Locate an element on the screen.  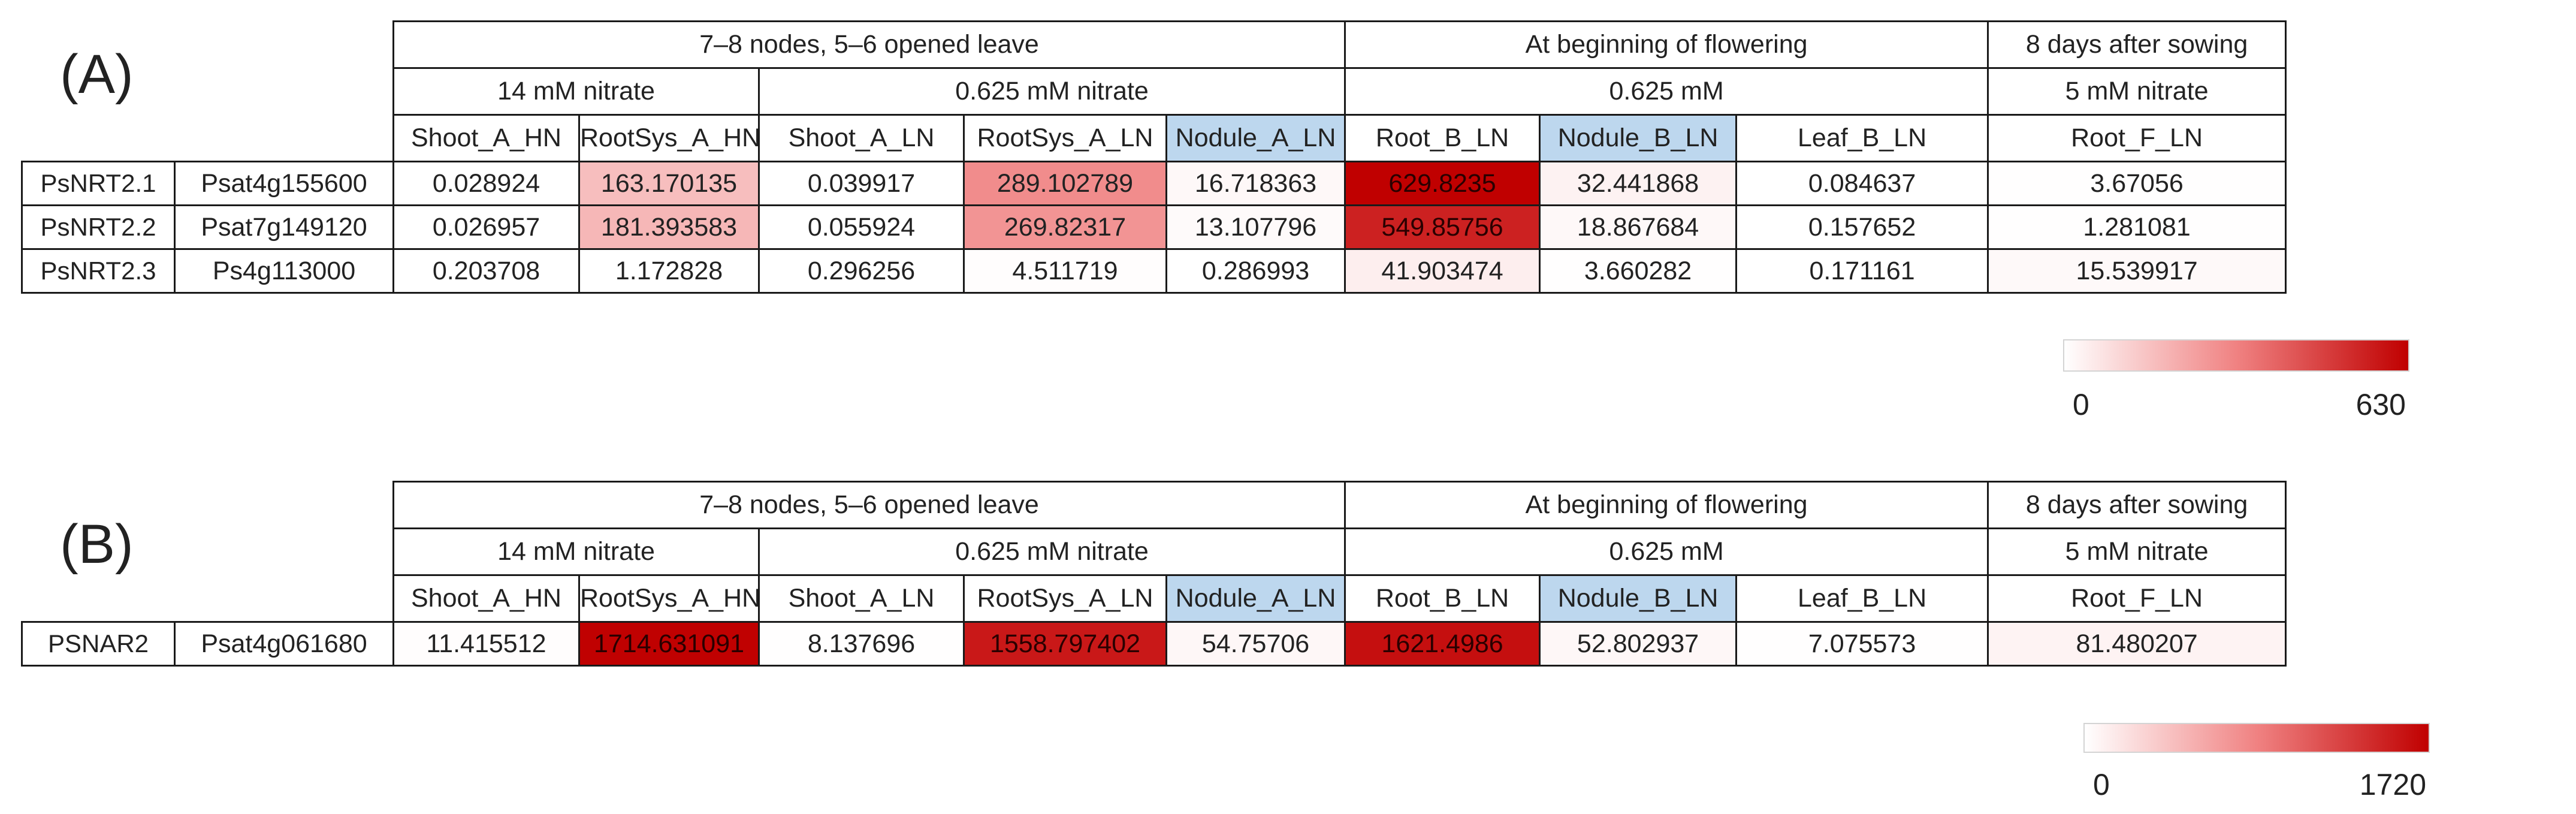
panel-label-b: (B) is located at coordinates (97, 544).